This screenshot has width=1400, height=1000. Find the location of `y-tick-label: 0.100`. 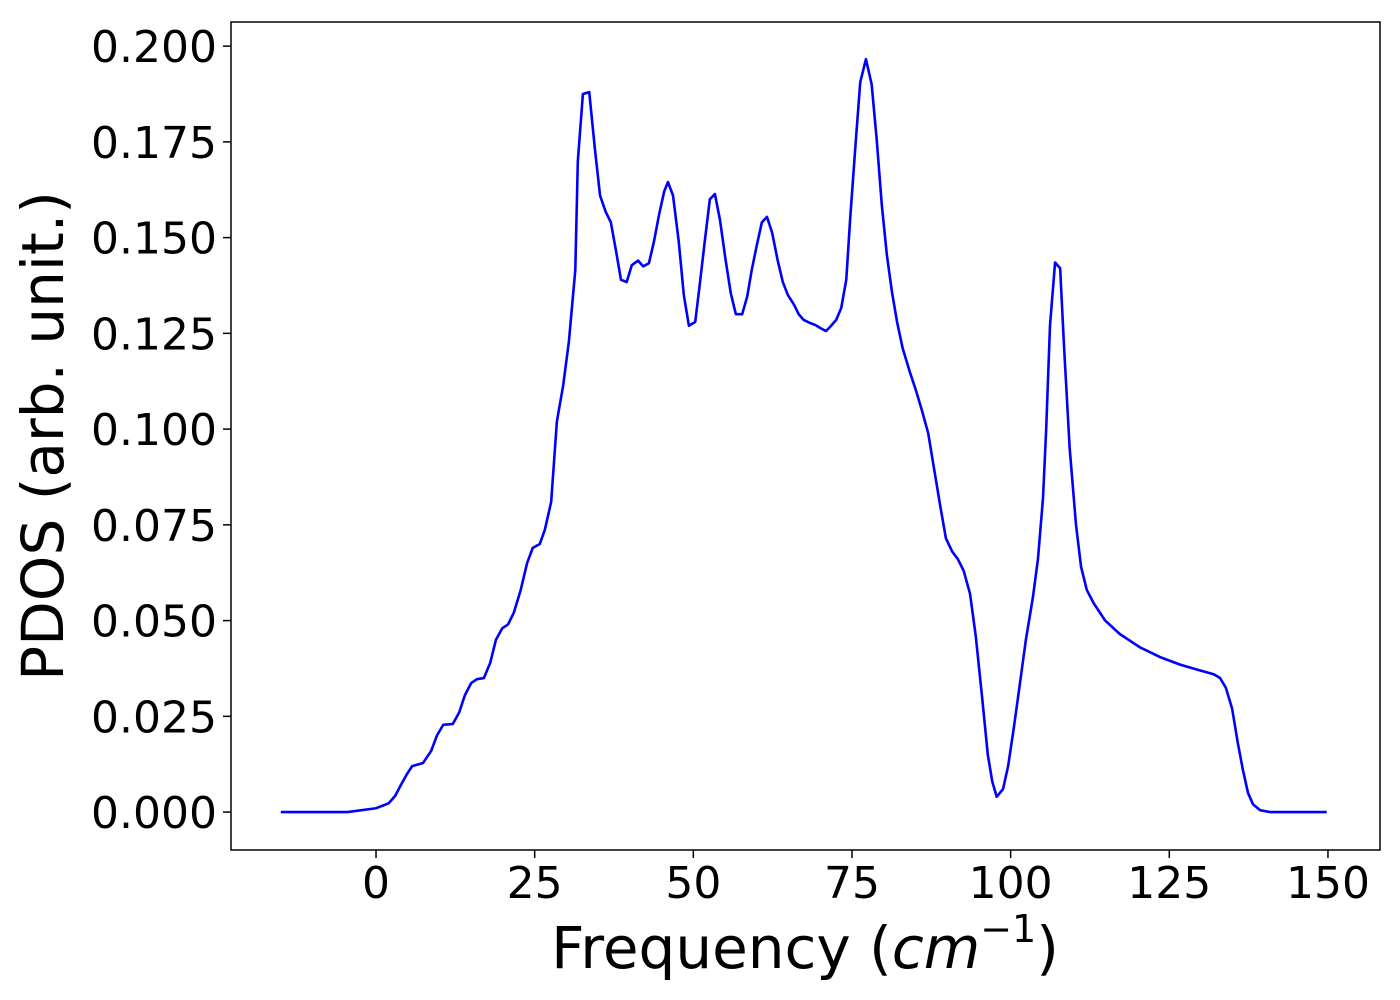

y-tick-label: 0.100 is located at coordinates (154, 430).